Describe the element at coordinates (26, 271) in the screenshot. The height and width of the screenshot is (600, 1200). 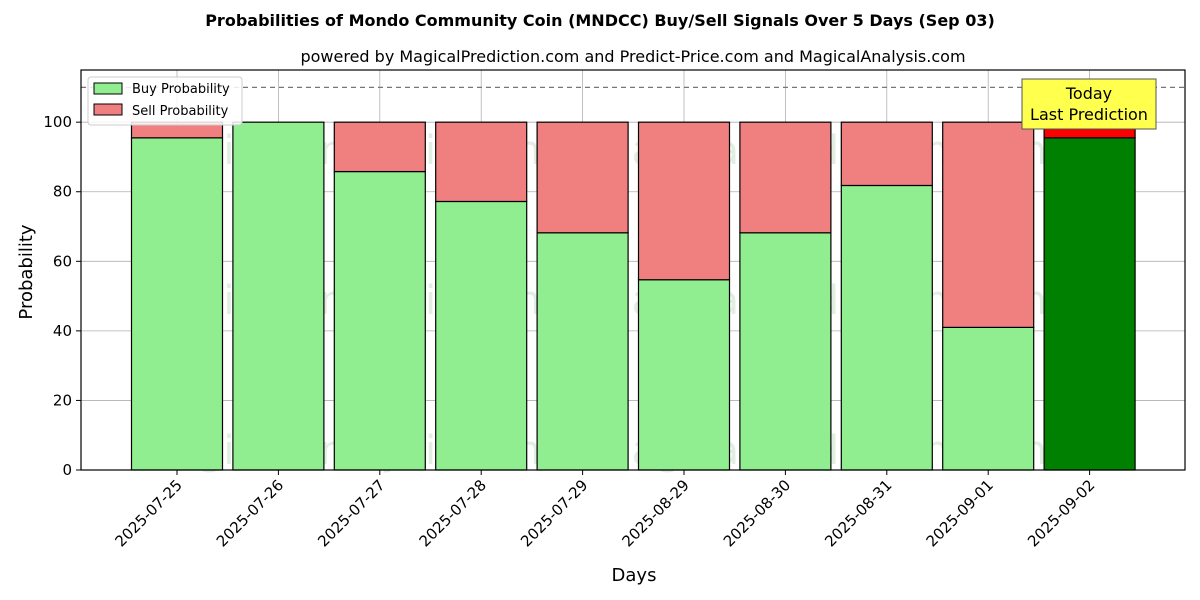
I see `y-axis-title: Probability` at that location.